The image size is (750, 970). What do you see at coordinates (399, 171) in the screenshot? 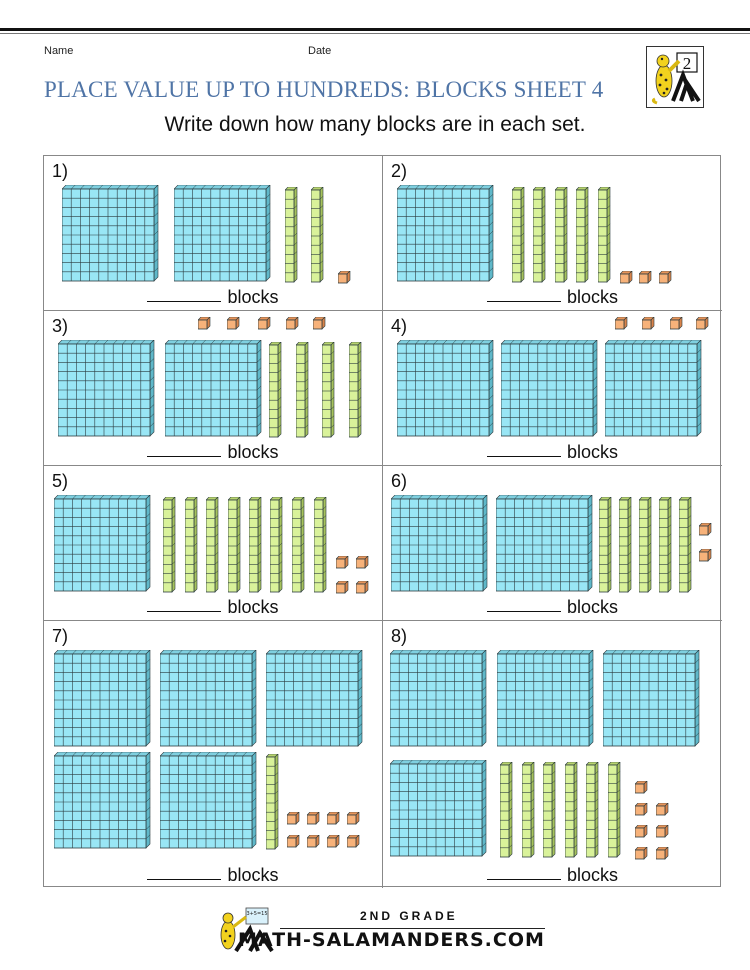
I see `problem-number: 2)` at bounding box center [399, 171].